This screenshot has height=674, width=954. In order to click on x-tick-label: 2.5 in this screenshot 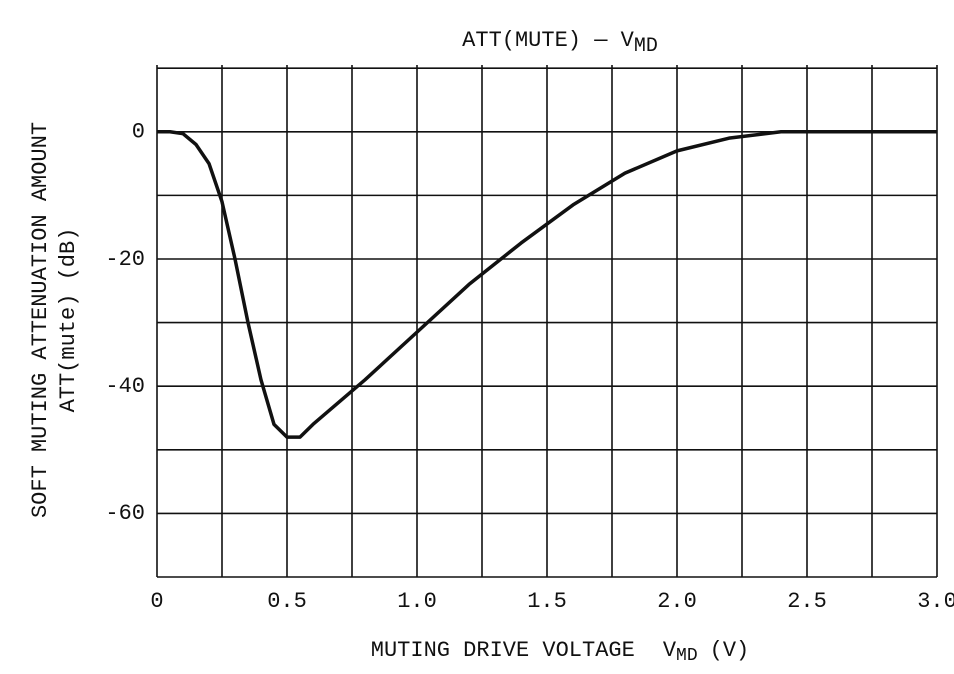, I will do `click(807, 601)`.